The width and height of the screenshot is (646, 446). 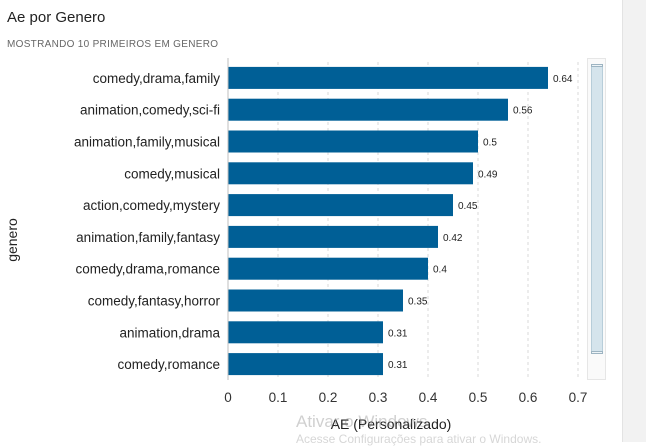 I want to click on data-label: 0.45, so click(x=468, y=206).